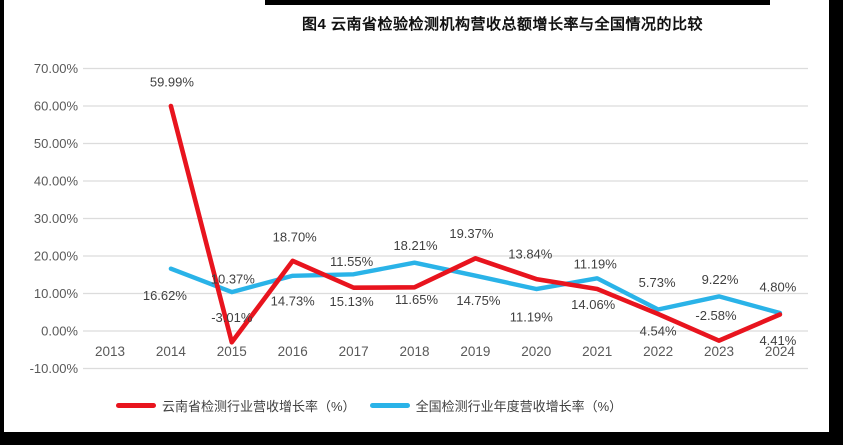 The height and width of the screenshot is (445, 843). Describe the element at coordinates (352, 301) in the screenshot. I see `data-label-national: 15.13%` at that location.